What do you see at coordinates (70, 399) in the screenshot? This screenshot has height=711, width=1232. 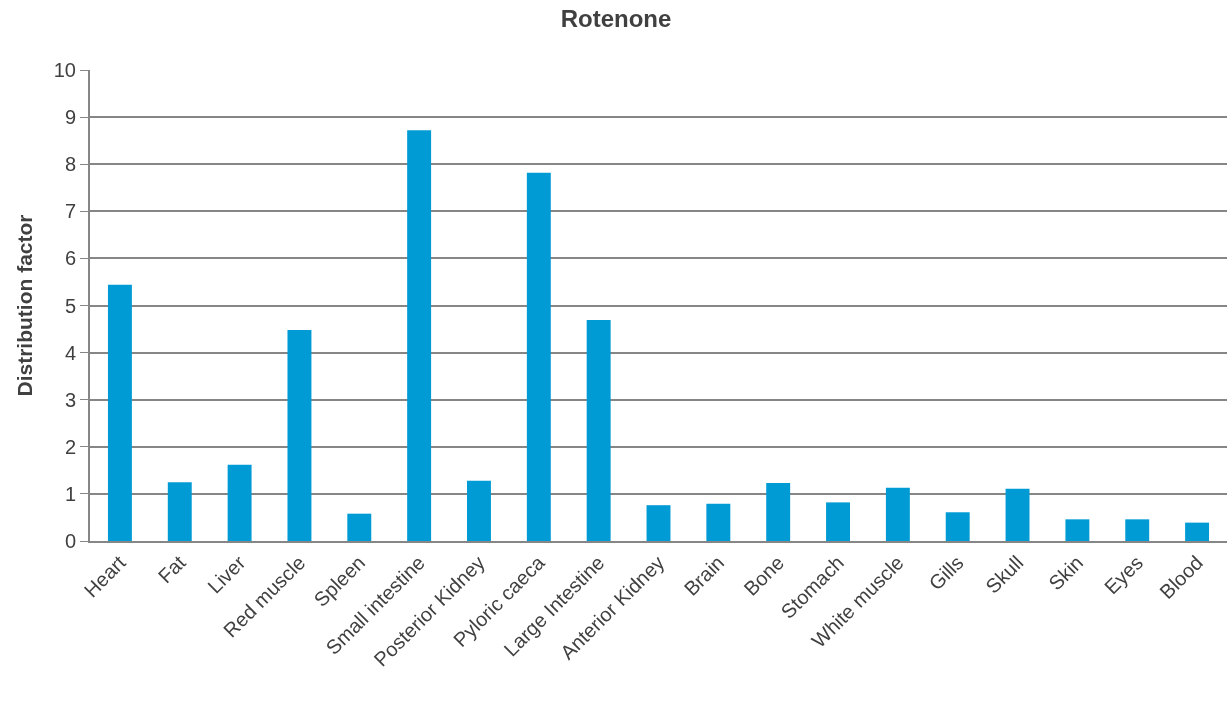 I see `y-tick-label: 3` at bounding box center [70, 399].